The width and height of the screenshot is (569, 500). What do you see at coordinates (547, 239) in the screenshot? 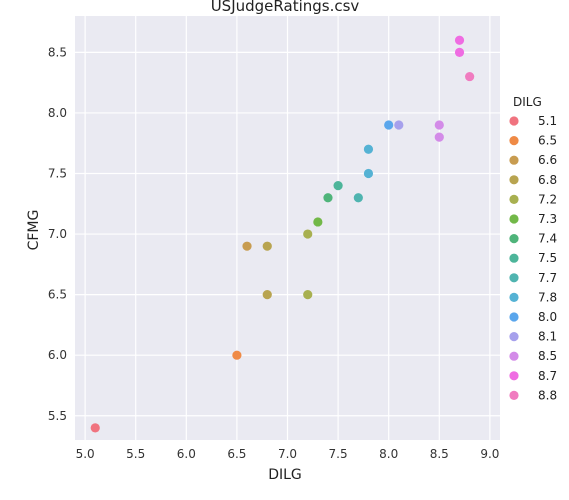
I see `legend-label: 7.4` at bounding box center [547, 239].